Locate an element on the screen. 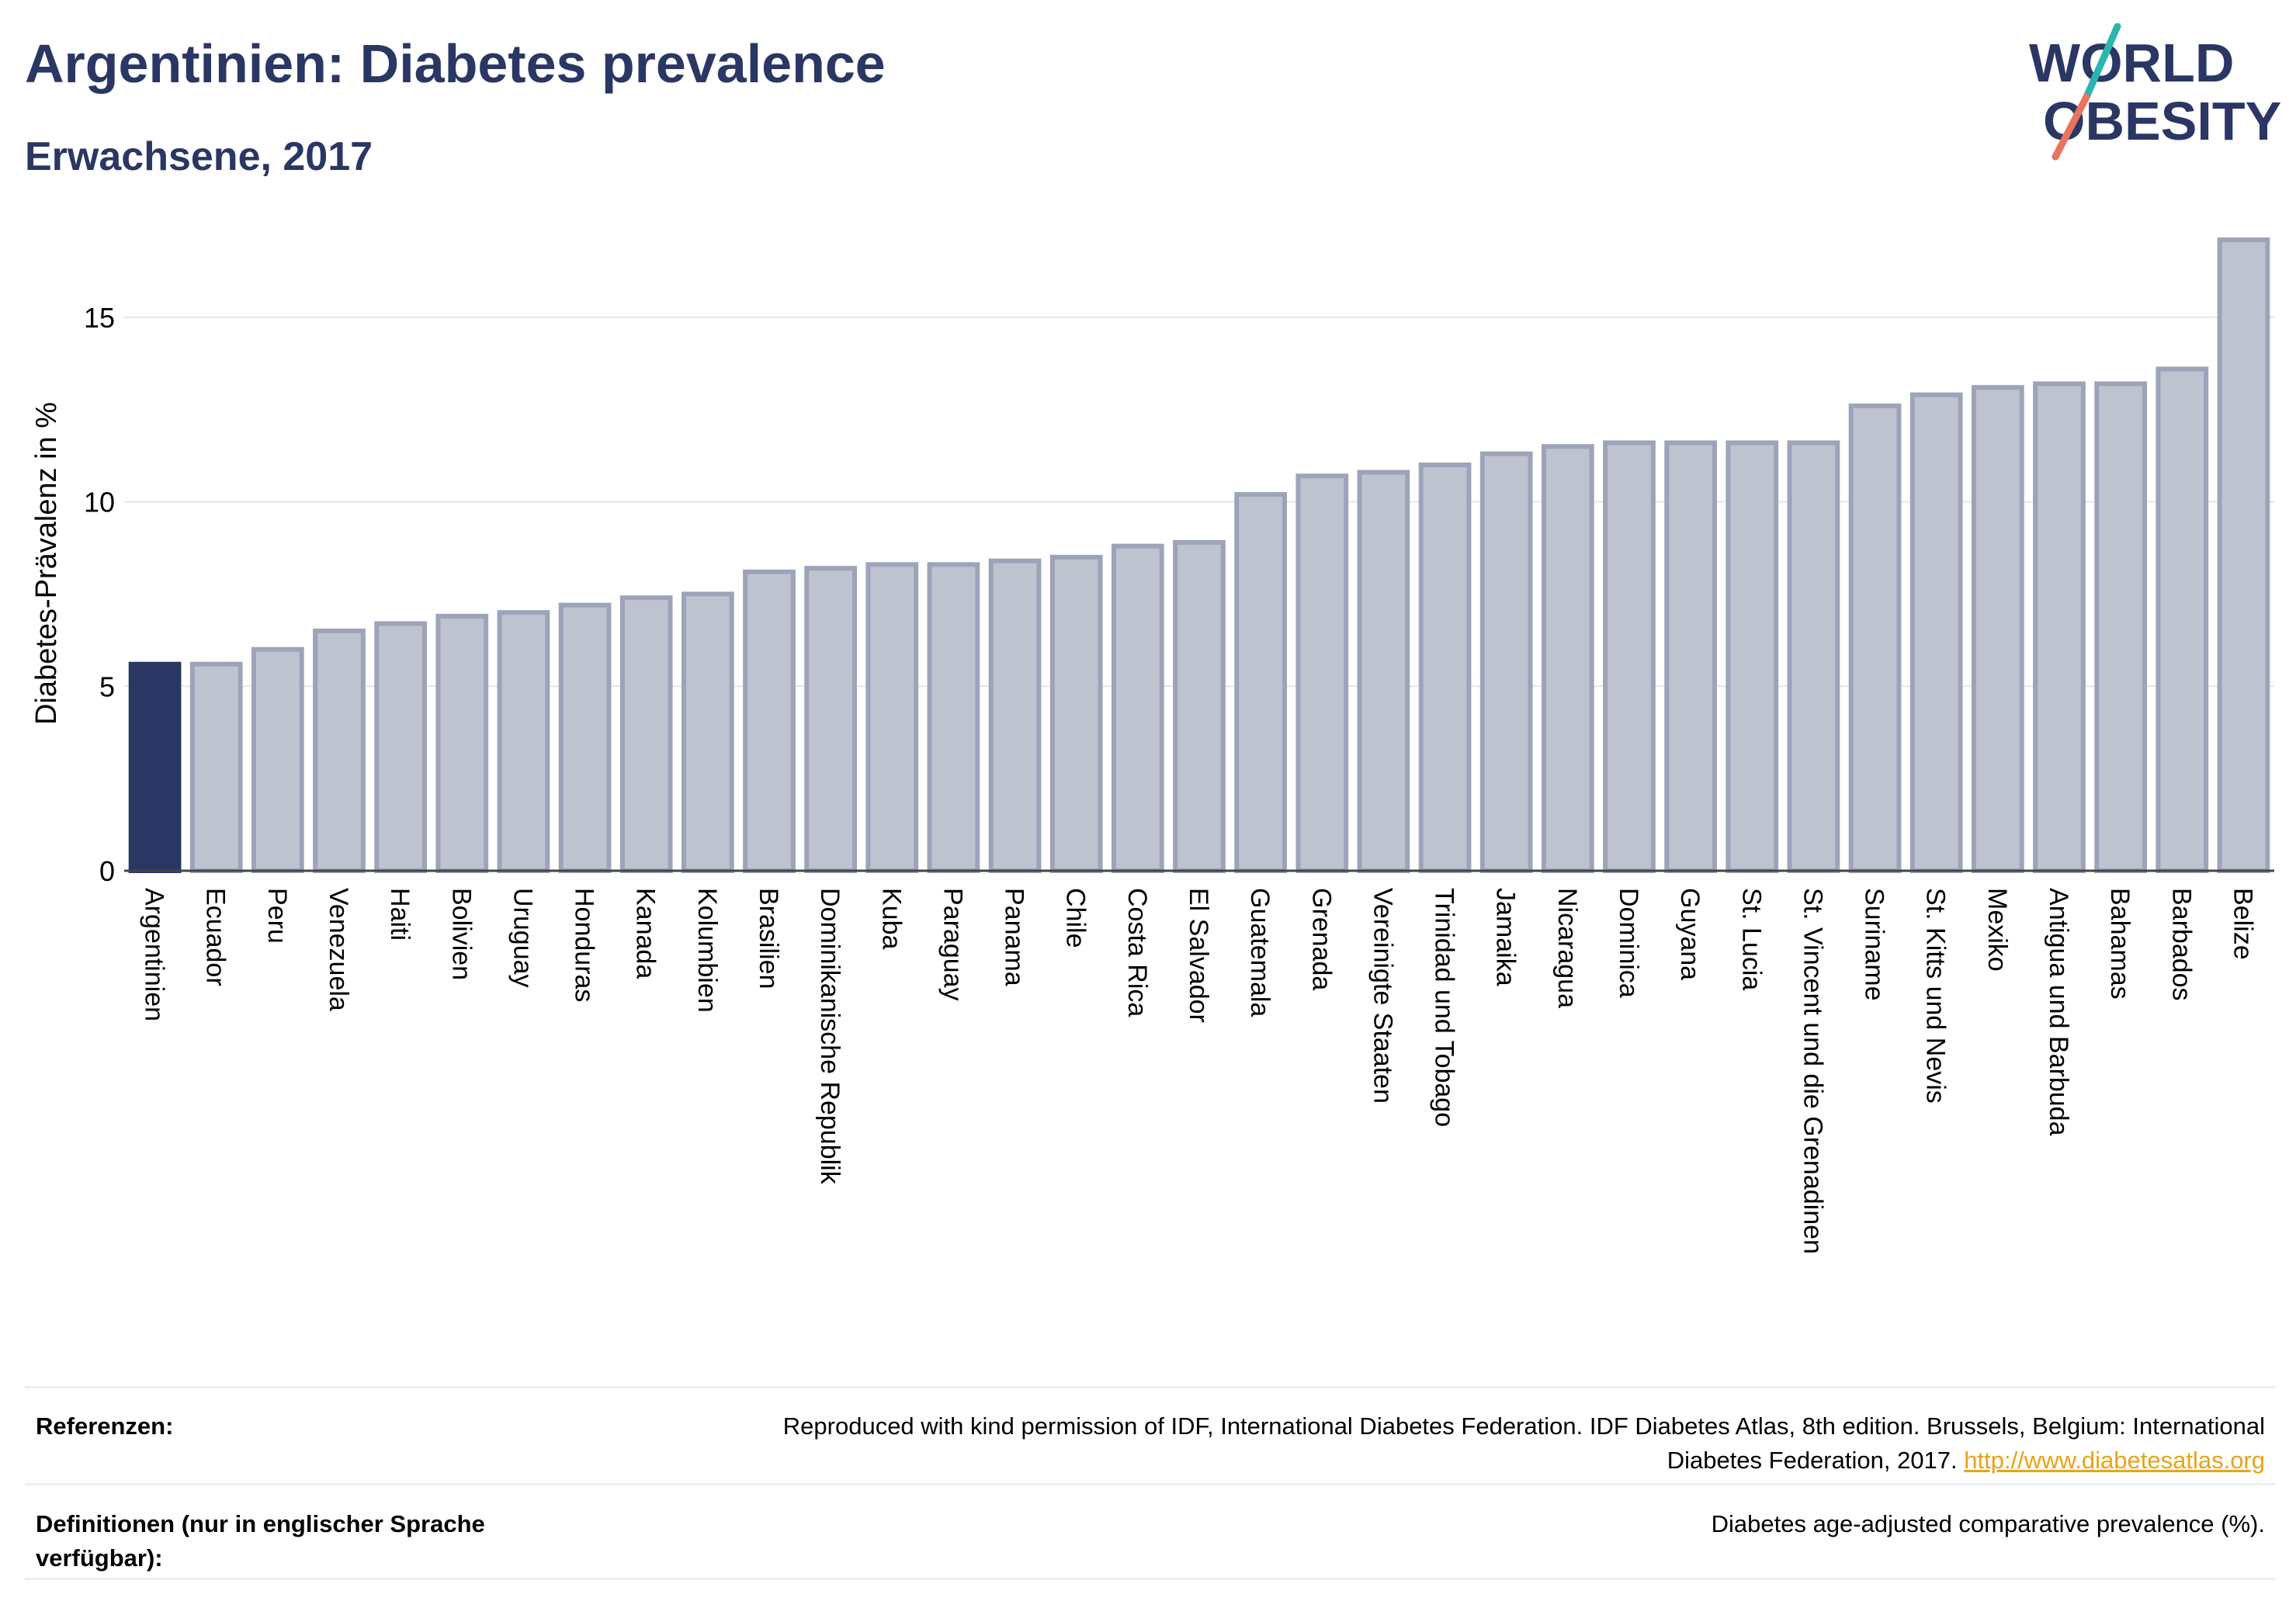 The image size is (2296, 1622). page-subtitle: Erwachsene, 2017 is located at coordinates (199, 156).